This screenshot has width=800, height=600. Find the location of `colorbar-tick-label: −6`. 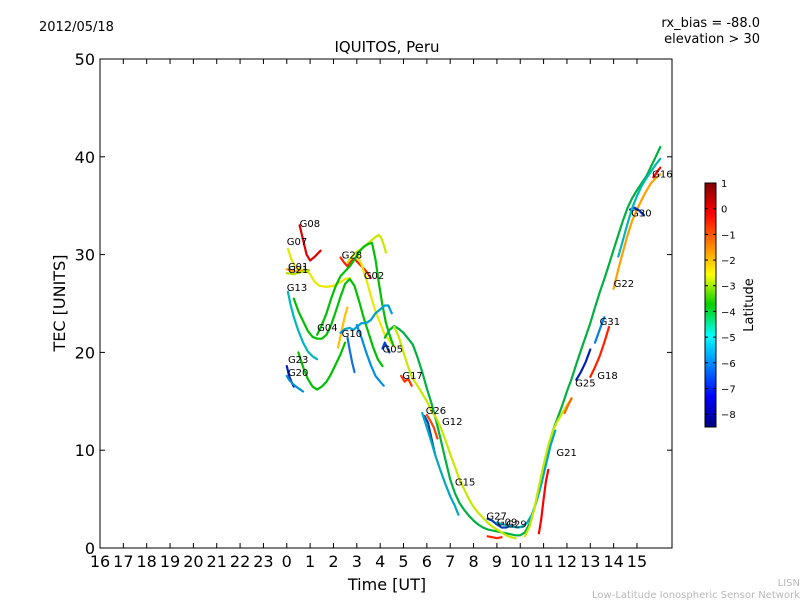

colorbar-tick-label: −6 is located at coordinates (728, 364).